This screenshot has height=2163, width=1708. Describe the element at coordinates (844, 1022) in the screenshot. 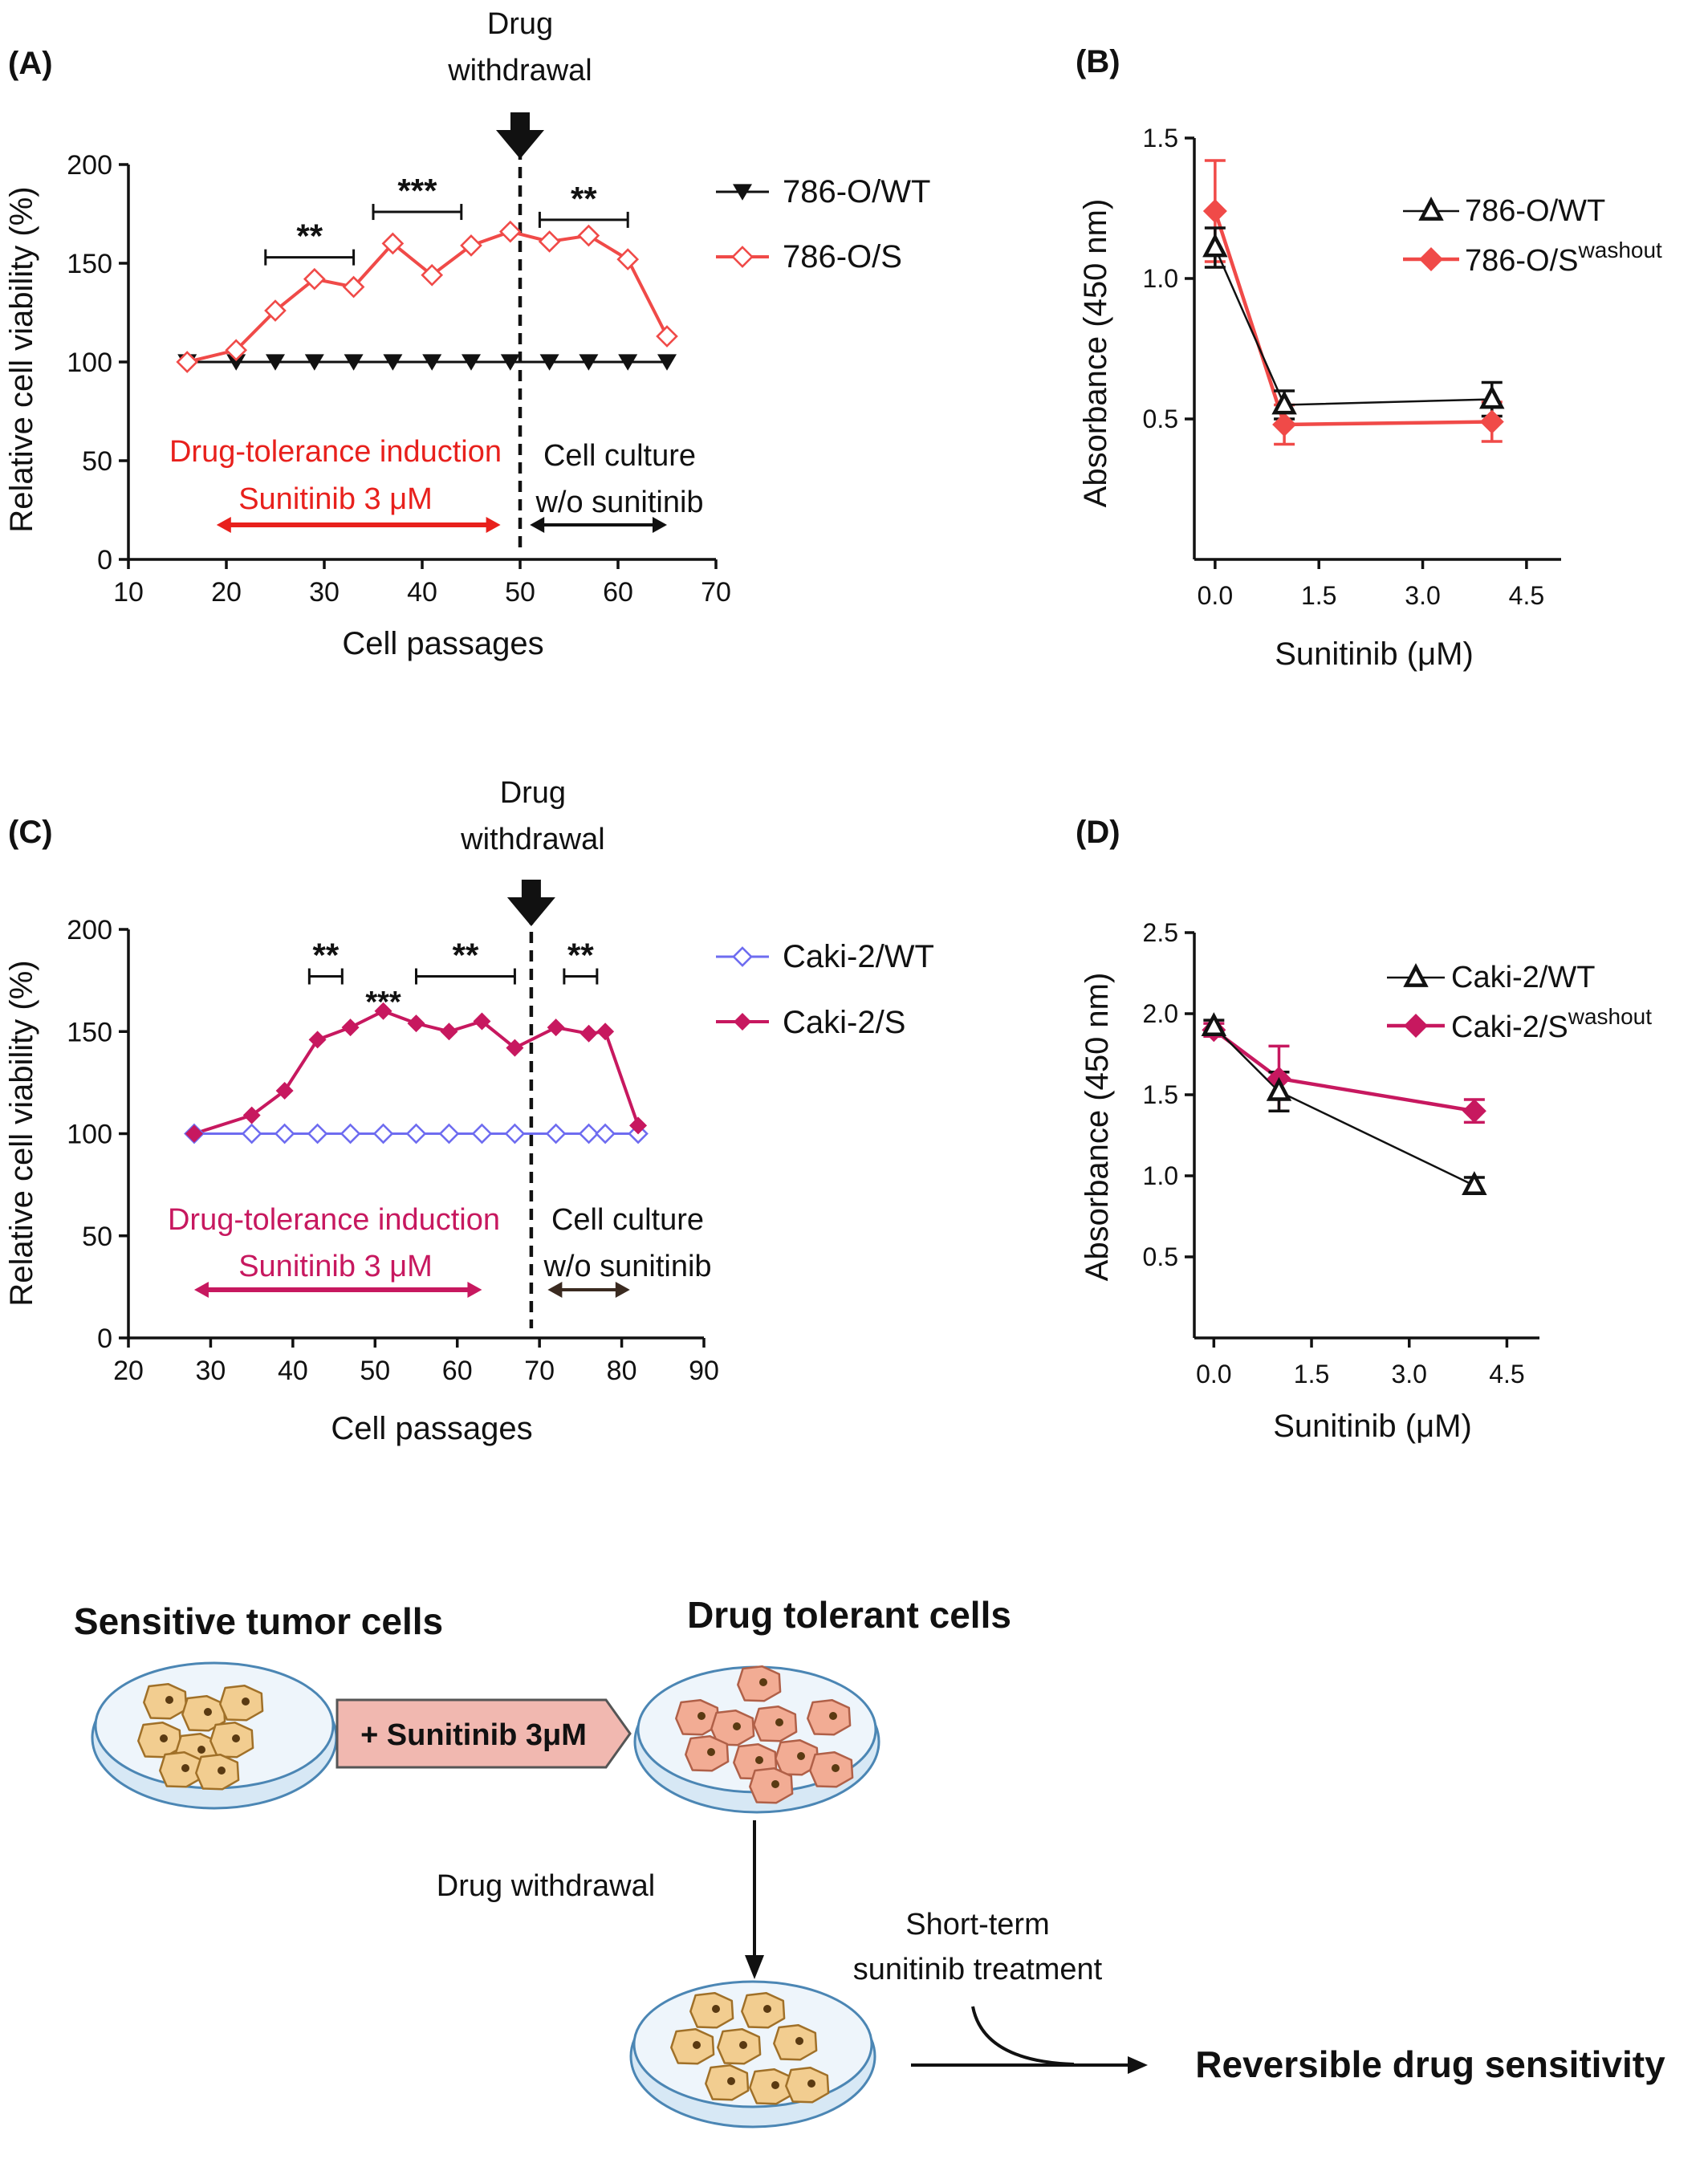

I see `panel-c-legend-label-2: Caki-2/S` at that location.